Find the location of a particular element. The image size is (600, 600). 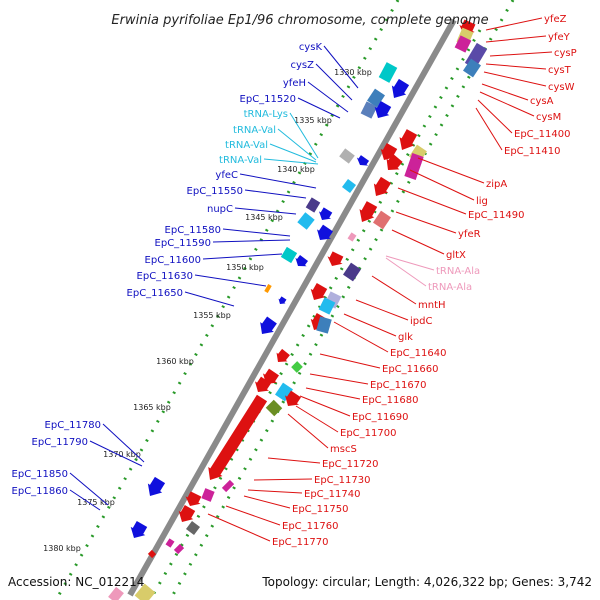

kbp-tick-label: 1380 kbp is located at coordinates (62, 548).